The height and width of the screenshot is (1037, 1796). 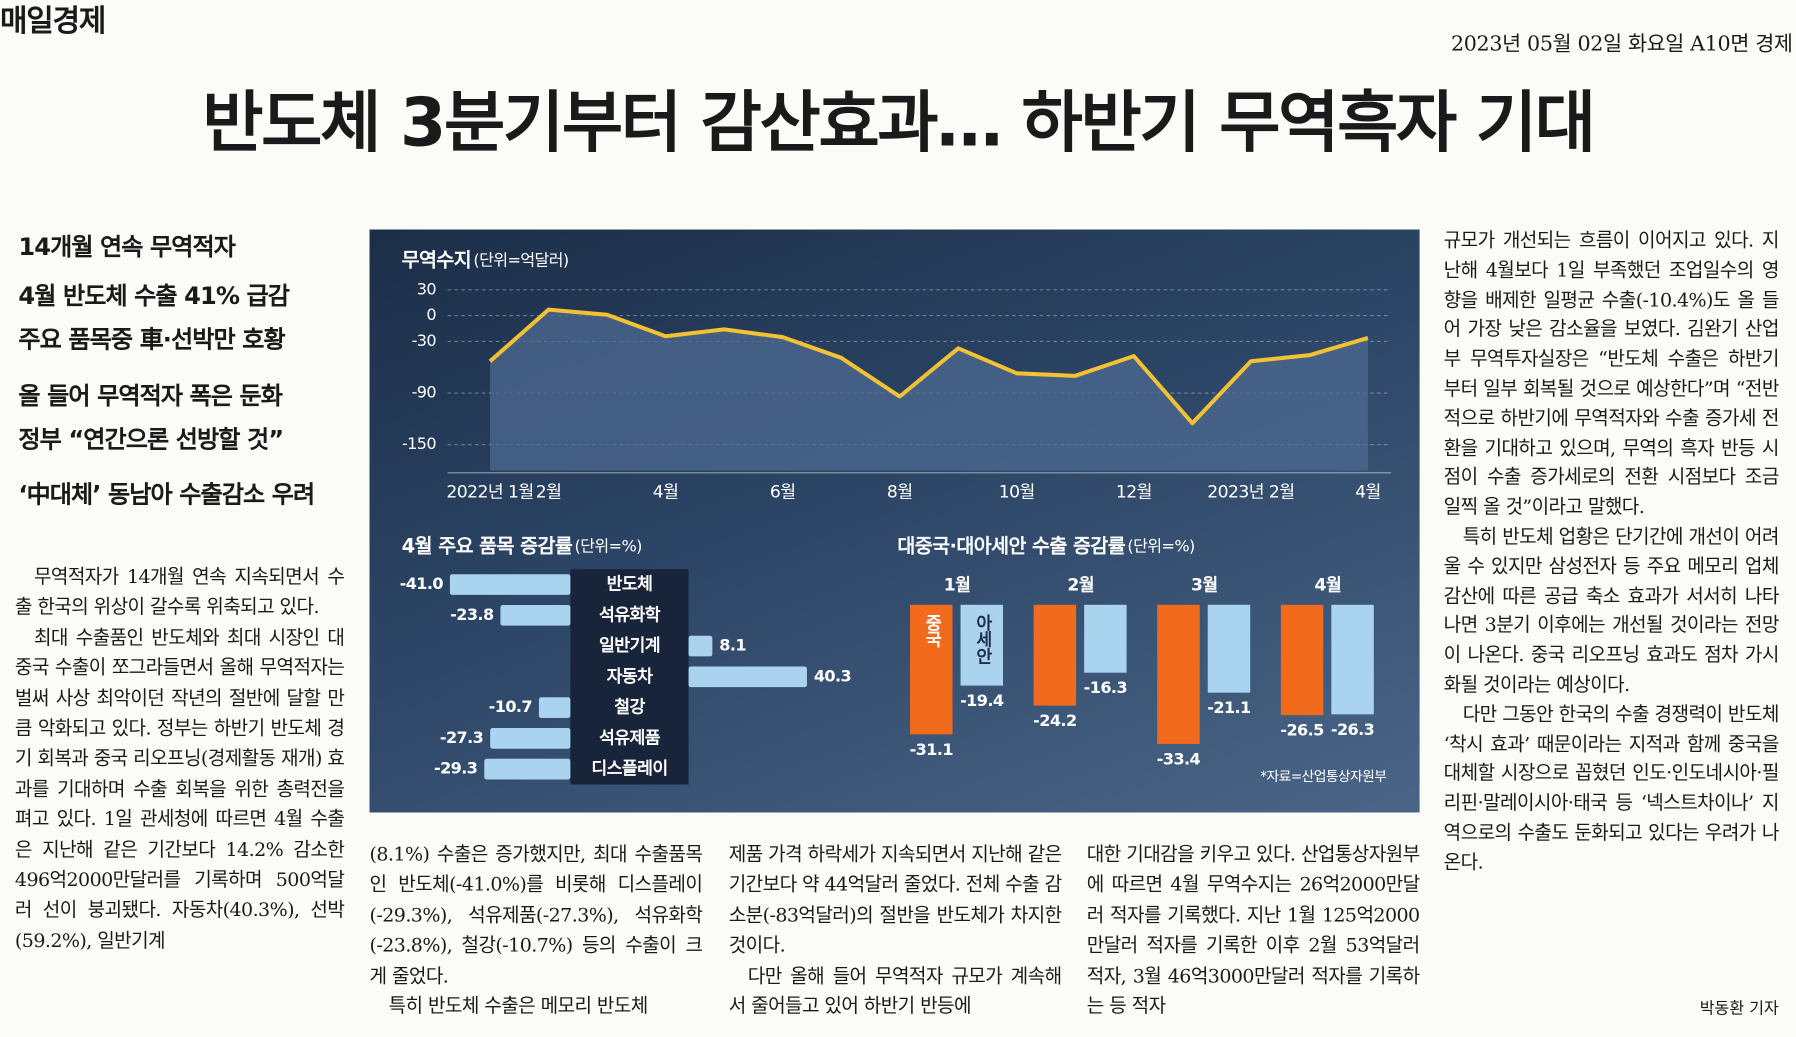 I want to click on chart-title: 4월 주요 품목 증감률 (단위=%), so click(x=522, y=545).